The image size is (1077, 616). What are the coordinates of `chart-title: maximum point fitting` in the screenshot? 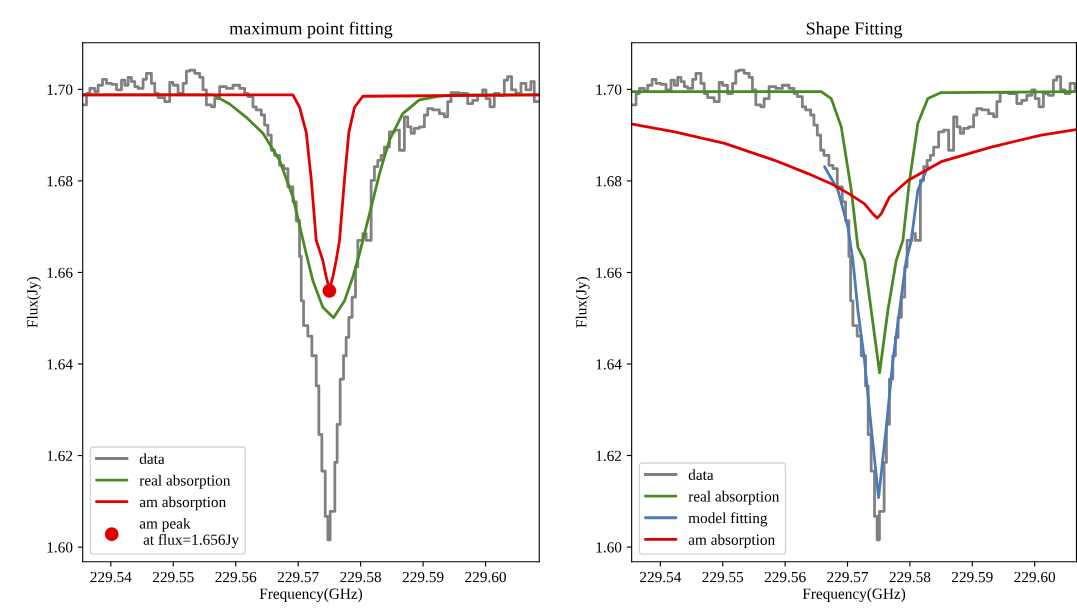 It's located at (311, 30).